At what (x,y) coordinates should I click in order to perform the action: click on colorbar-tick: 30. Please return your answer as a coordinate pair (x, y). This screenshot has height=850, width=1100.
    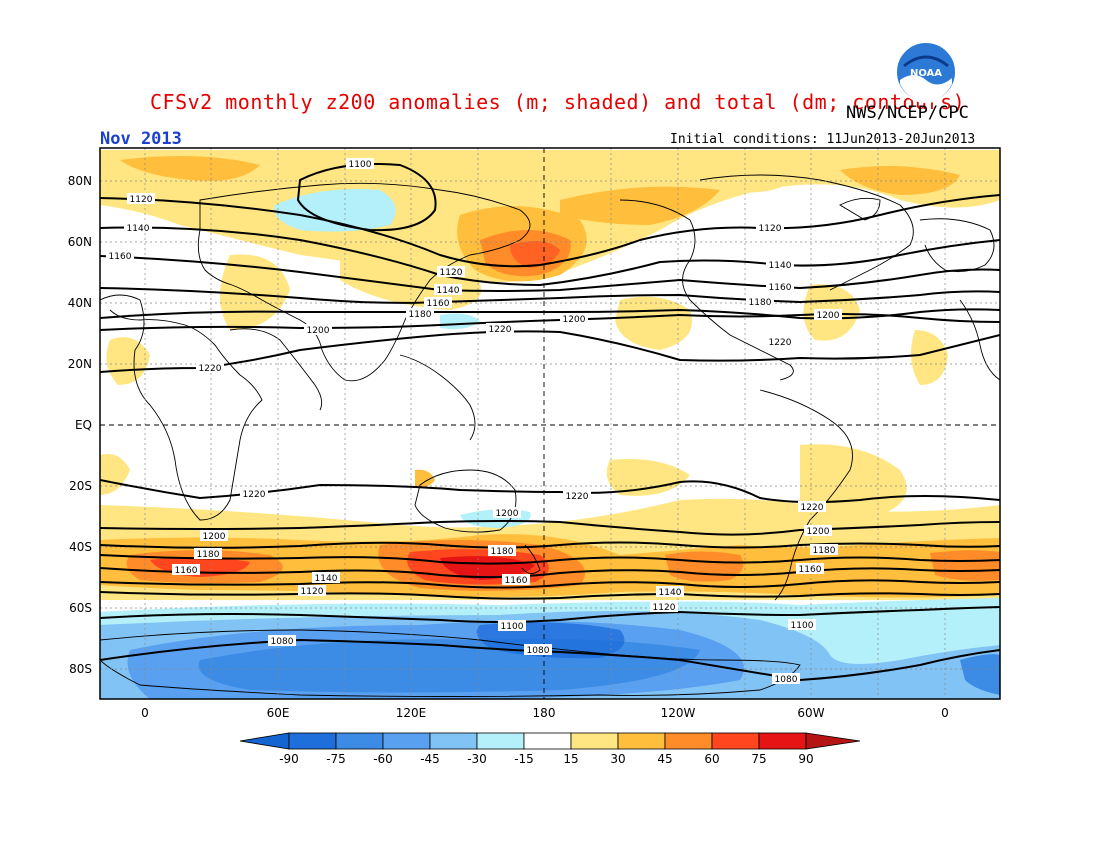
    Looking at the image, I should click on (617, 759).